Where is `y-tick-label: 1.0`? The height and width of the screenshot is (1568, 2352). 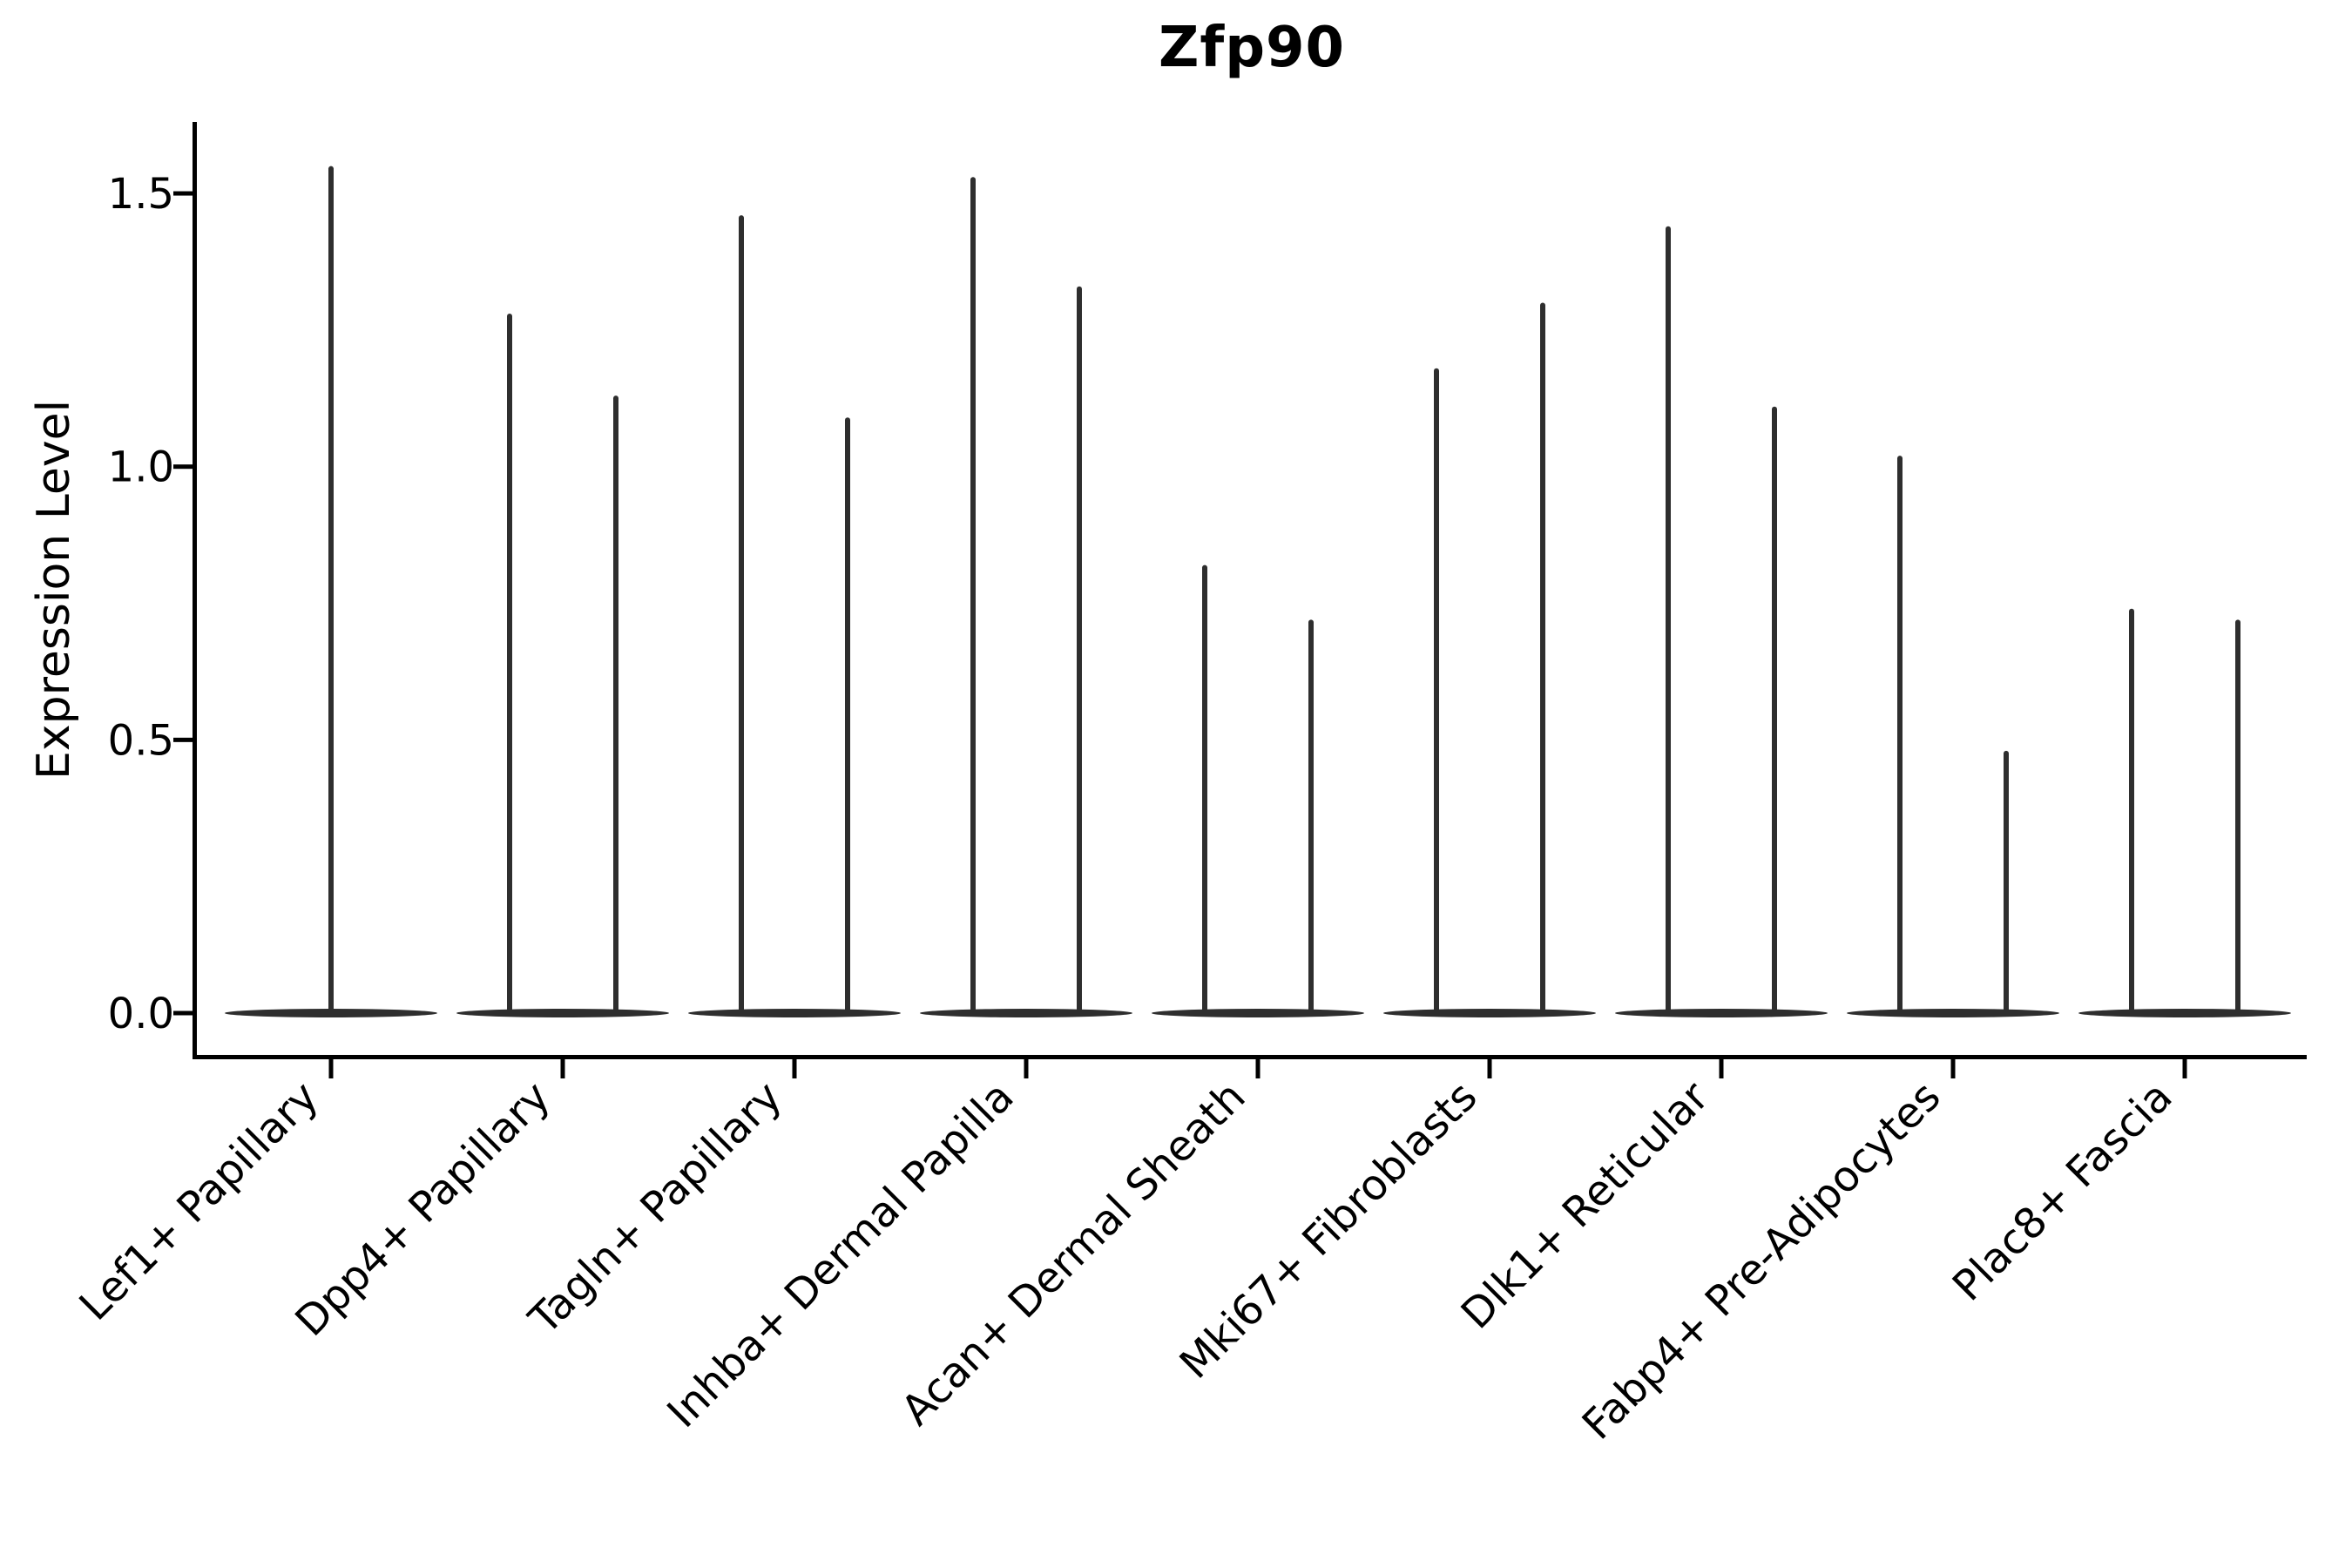
y-tick-label: 1.0 is located at coordinates (141, 467).